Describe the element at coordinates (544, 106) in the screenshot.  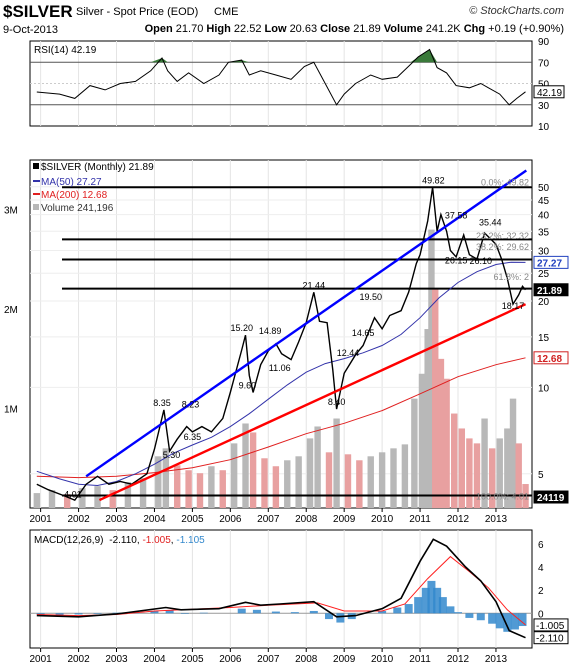
I see `rsi-tick-label: 30` at that location.